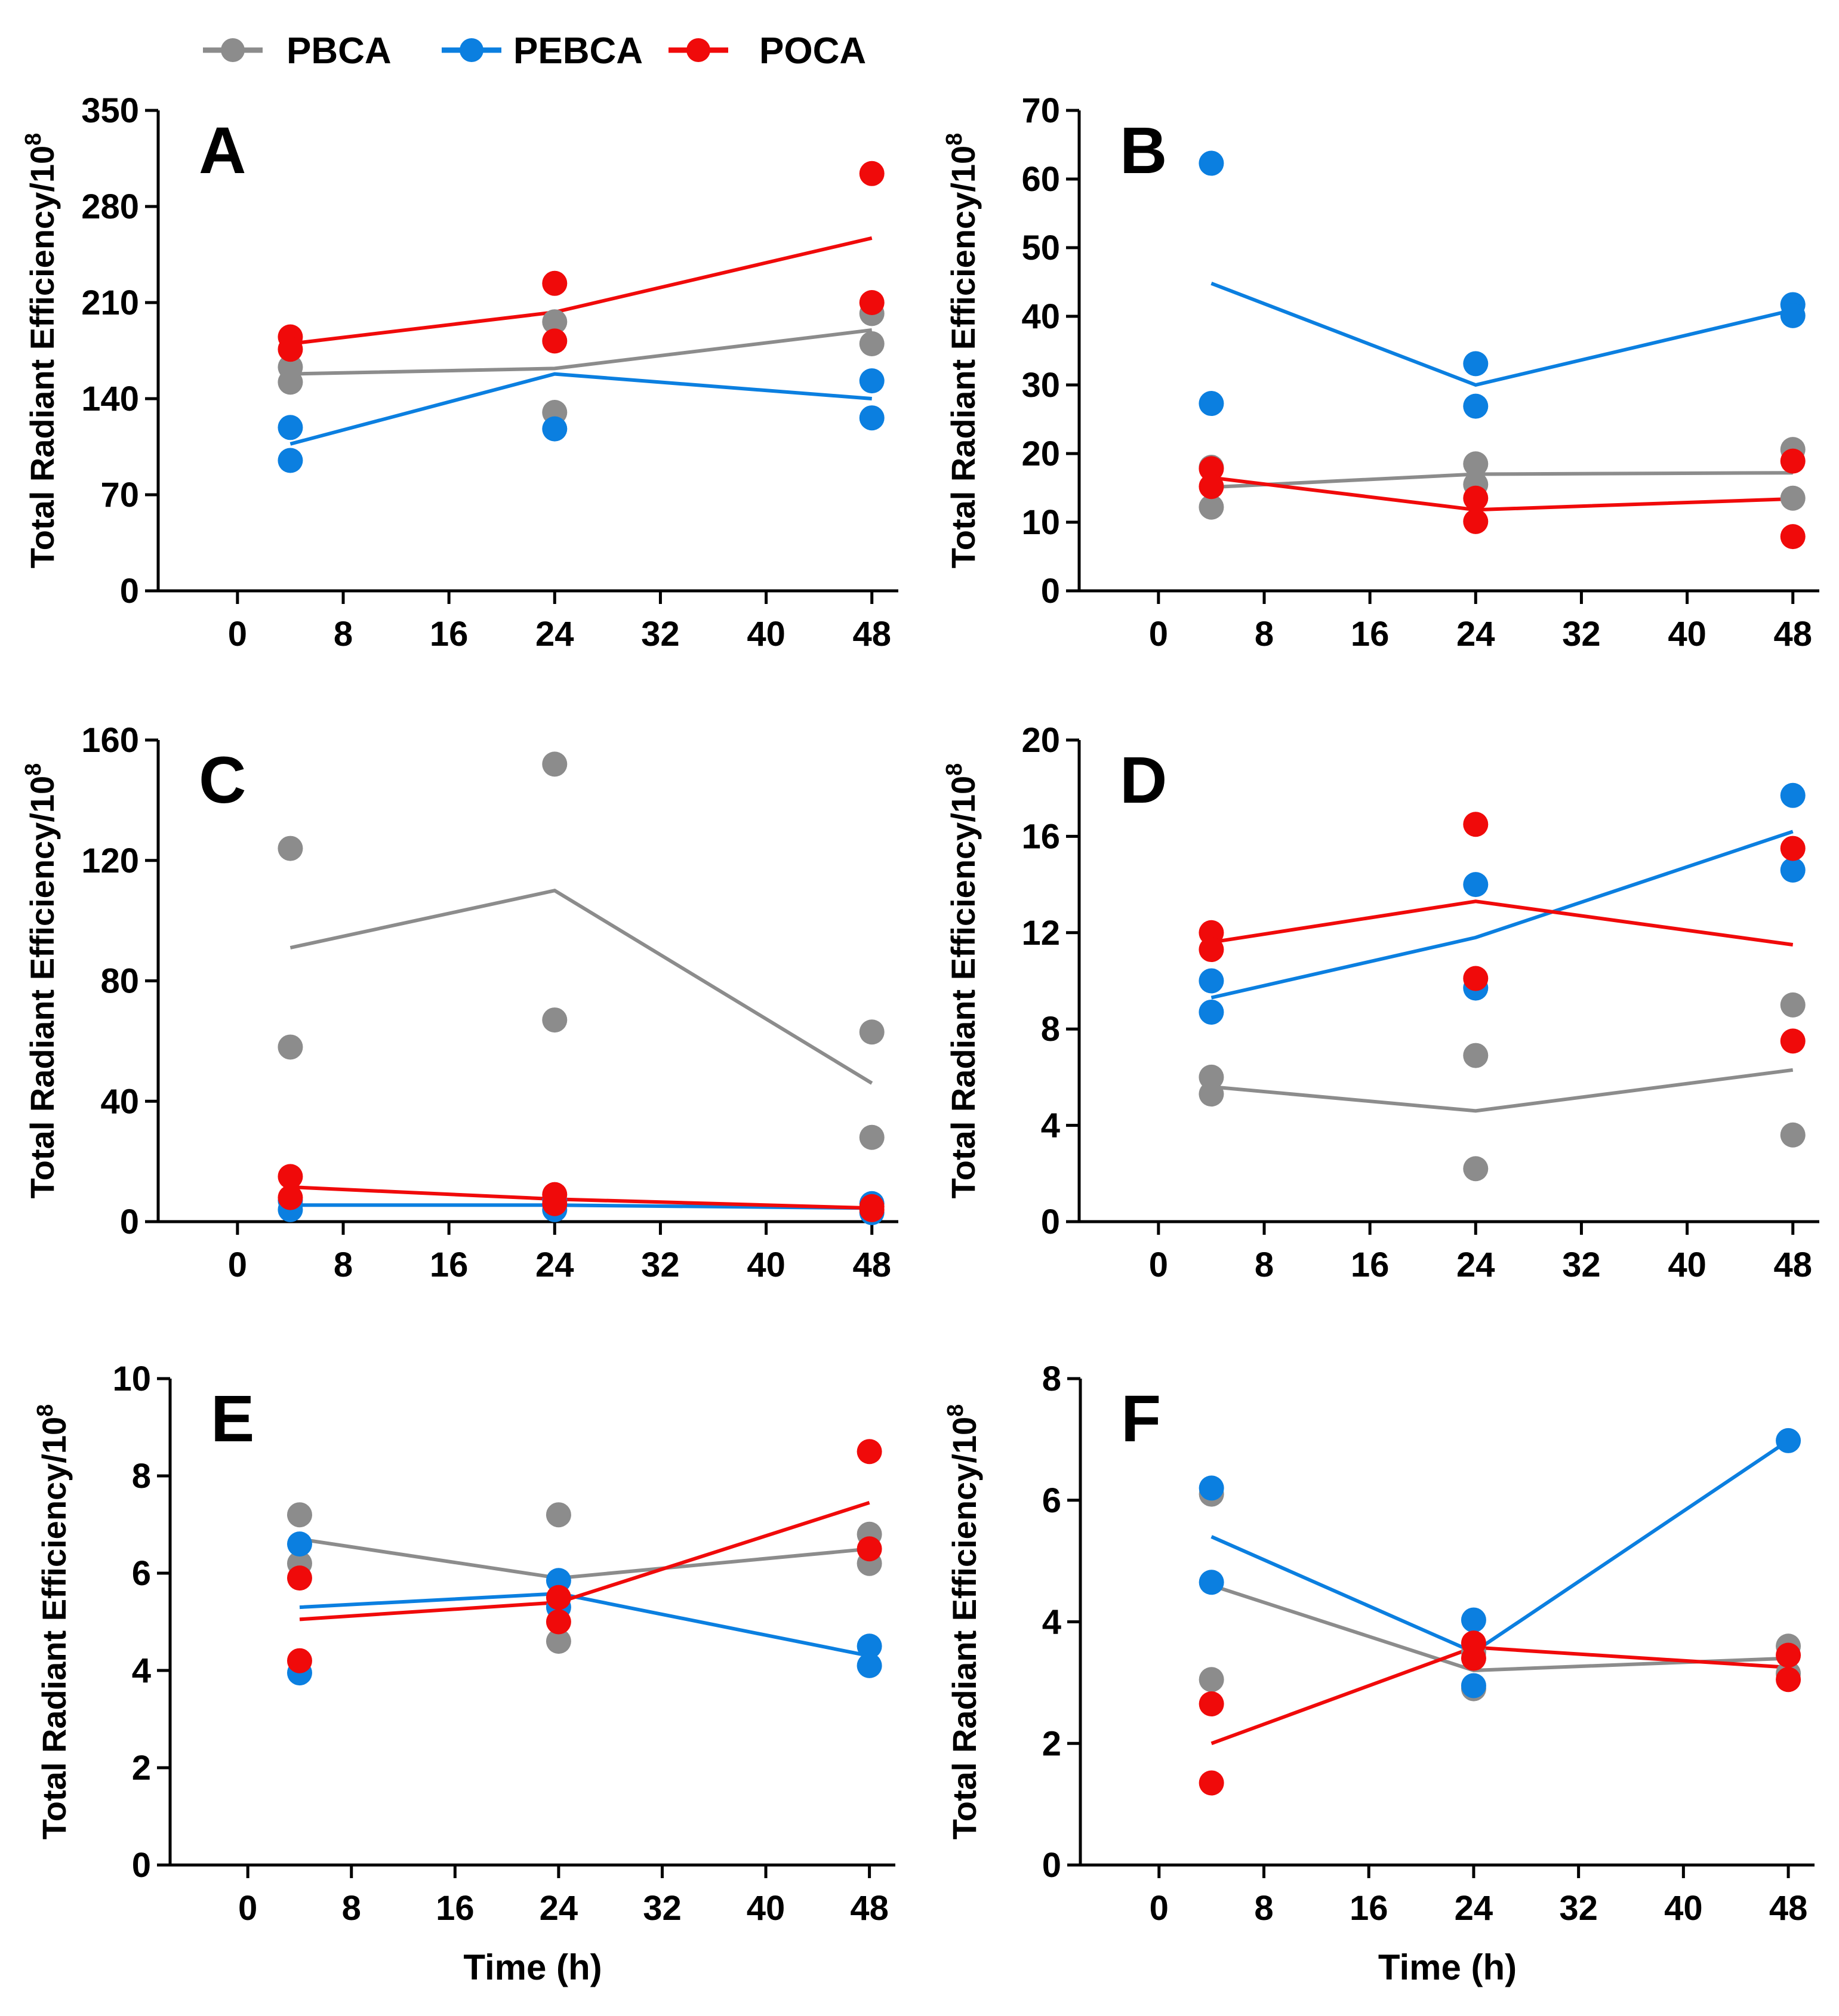 Image resolution: width=1839 pixels, height=2016 pixels. I want to click on y-axis-label-exponent-f: 8, so click(956, 1410).